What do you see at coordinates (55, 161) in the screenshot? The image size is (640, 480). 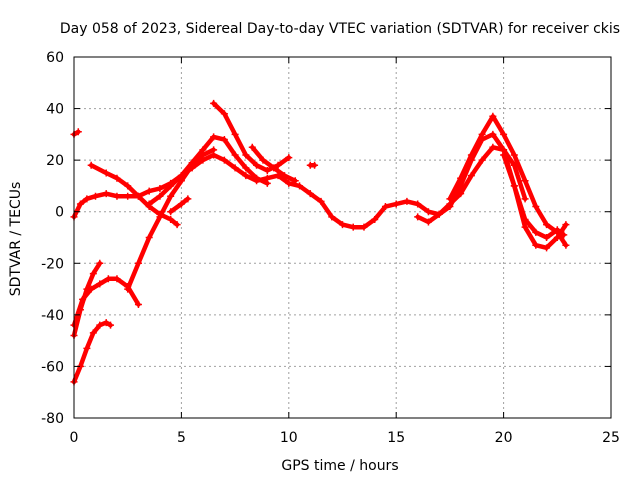 I see `y-tick-label: 20` at bounding box center [55, 161].